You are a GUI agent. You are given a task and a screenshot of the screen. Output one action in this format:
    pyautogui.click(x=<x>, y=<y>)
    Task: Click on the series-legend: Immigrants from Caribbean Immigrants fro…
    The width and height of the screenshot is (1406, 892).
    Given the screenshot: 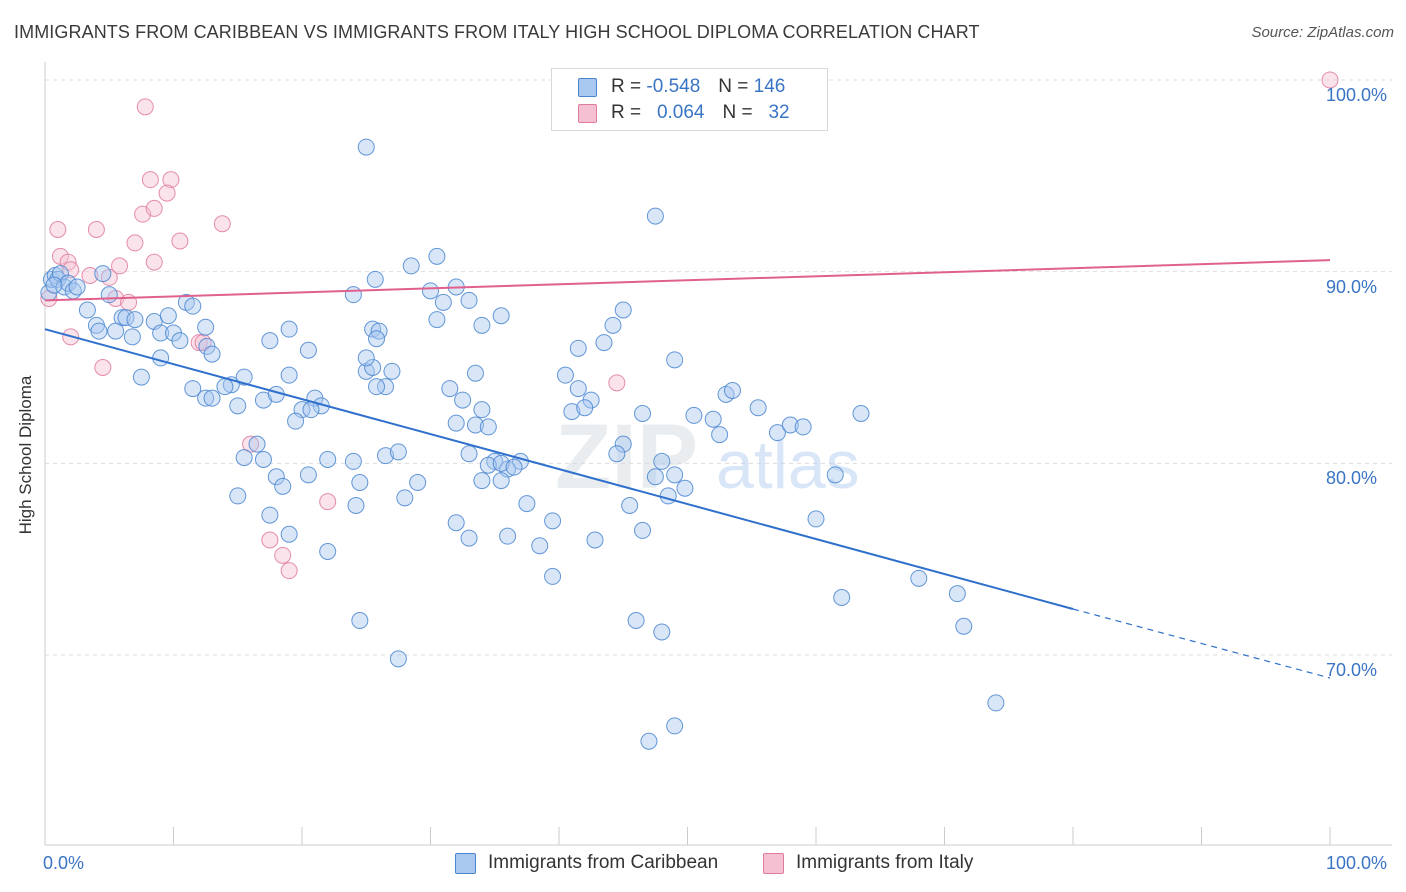 What is the action you would take?
    pyautogui.click(x=703, y=865)
    